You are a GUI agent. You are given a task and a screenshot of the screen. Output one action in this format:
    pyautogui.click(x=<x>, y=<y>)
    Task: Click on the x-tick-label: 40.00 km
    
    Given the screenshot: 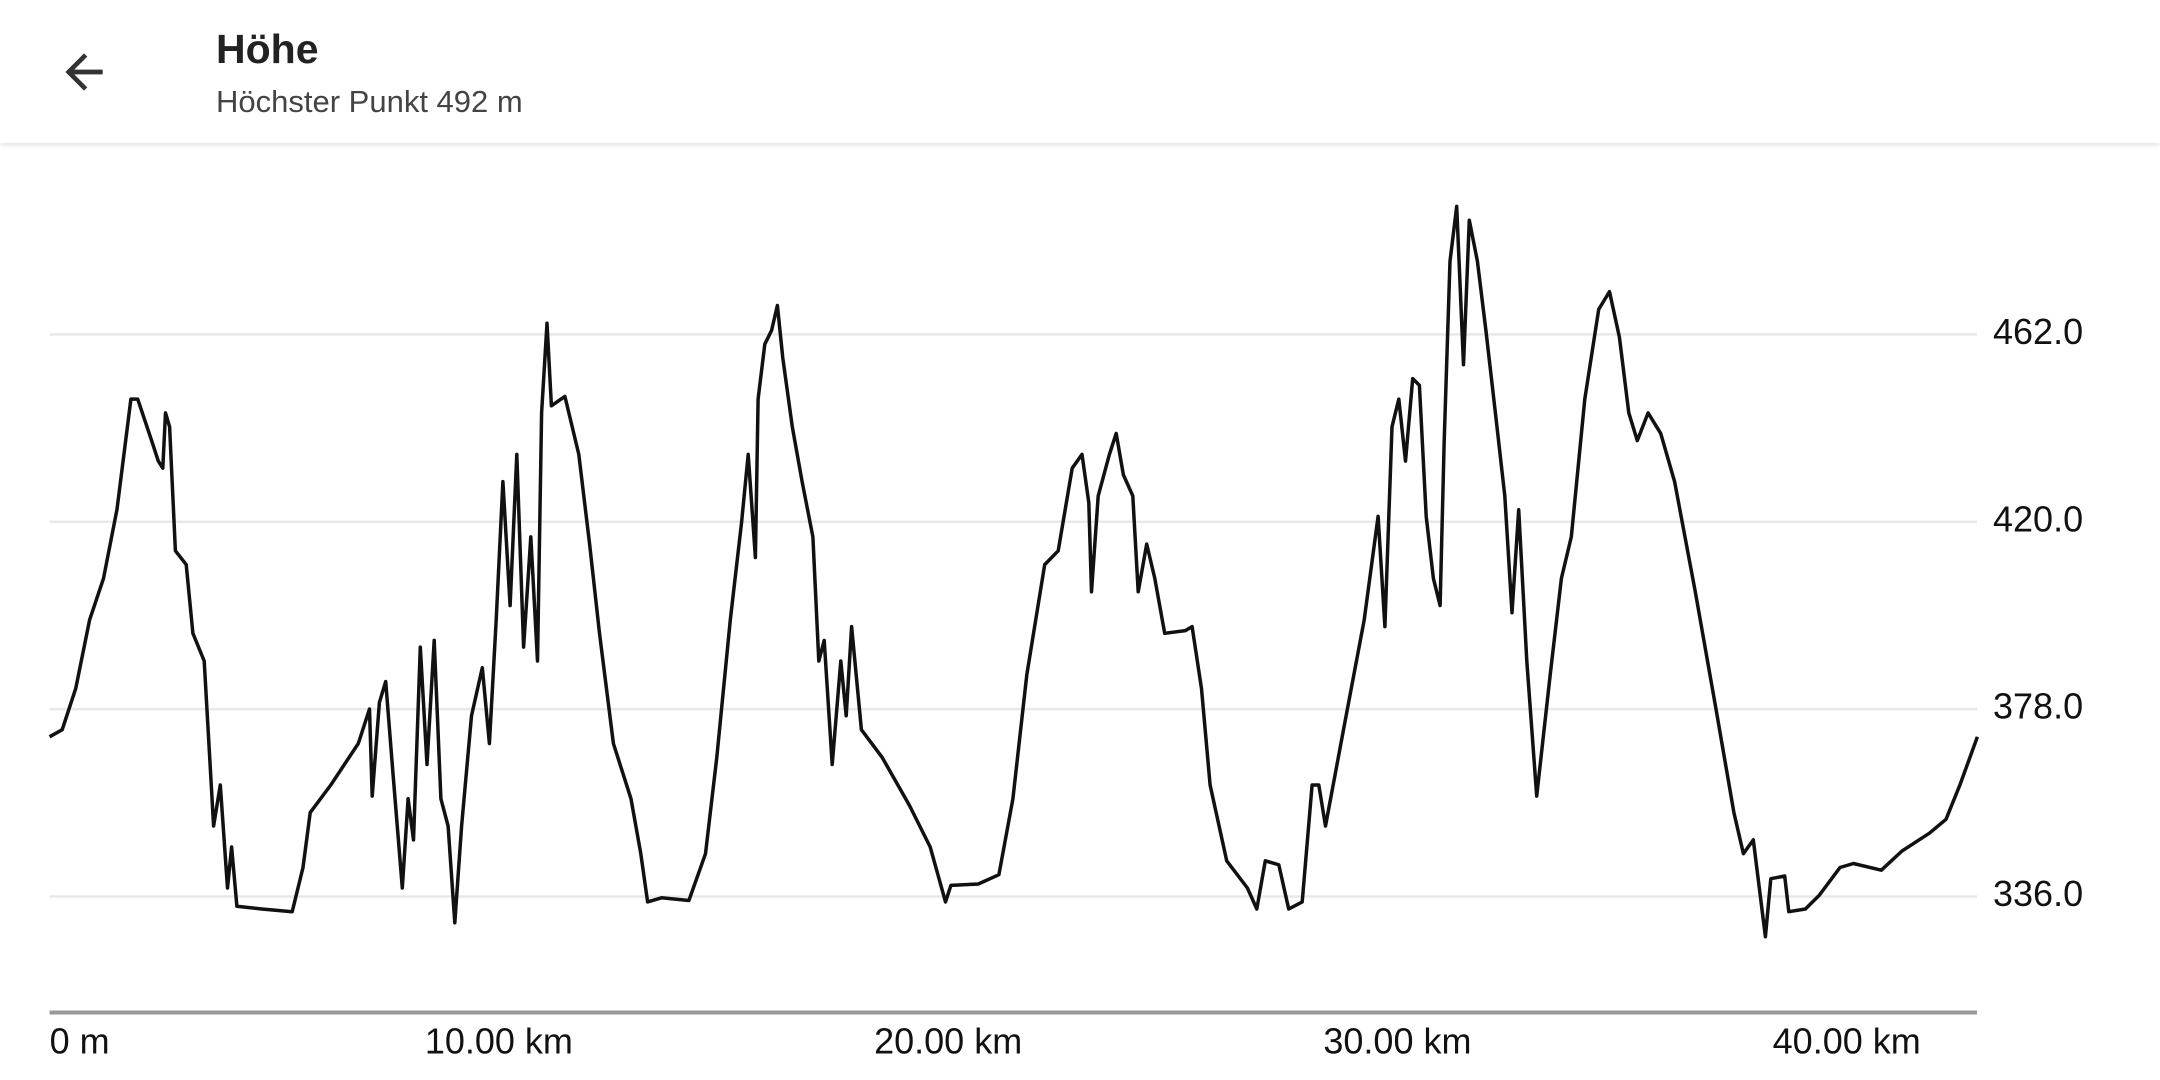 What is the action you would take?
    pyautogui.click(x=1847, y=1041)
    